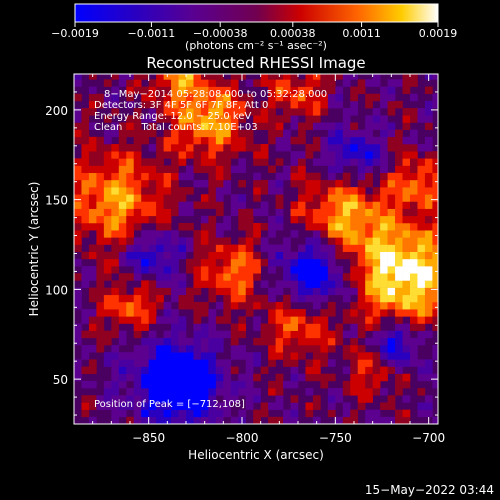 The height and width of the screenshot is (500, 500). I want to click on y-tick-label: 100, so click(56, 290).